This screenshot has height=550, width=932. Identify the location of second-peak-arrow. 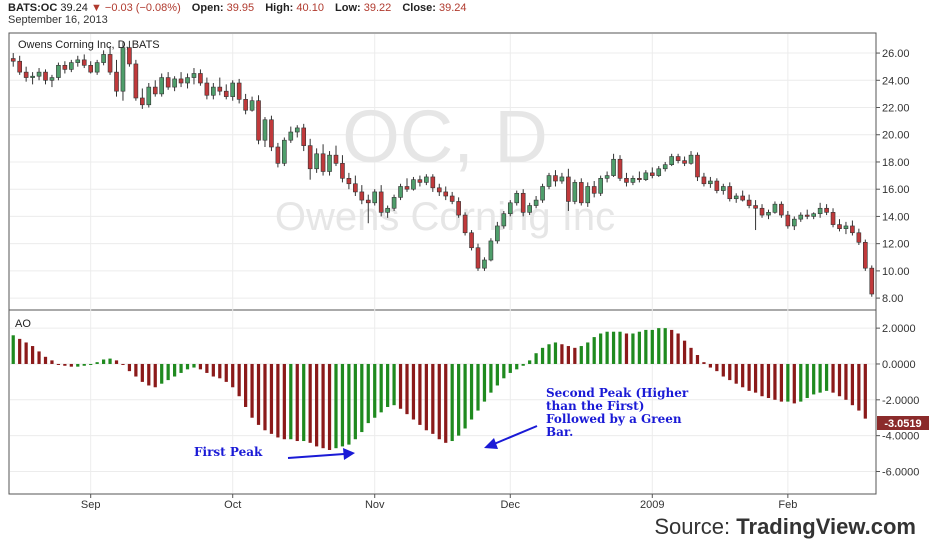
(515, 435).